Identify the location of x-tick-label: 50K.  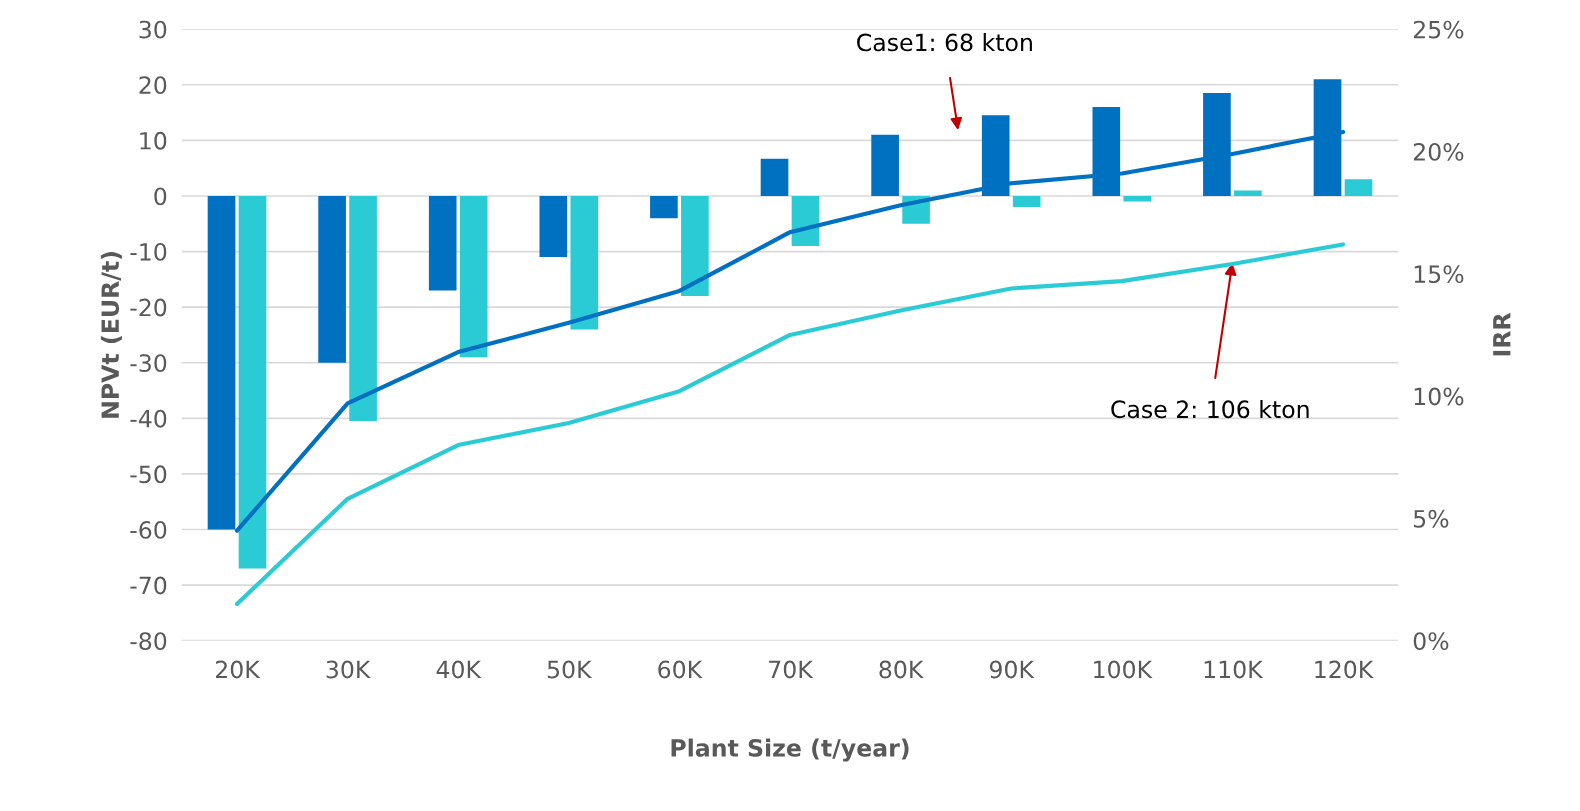
(570, 669).